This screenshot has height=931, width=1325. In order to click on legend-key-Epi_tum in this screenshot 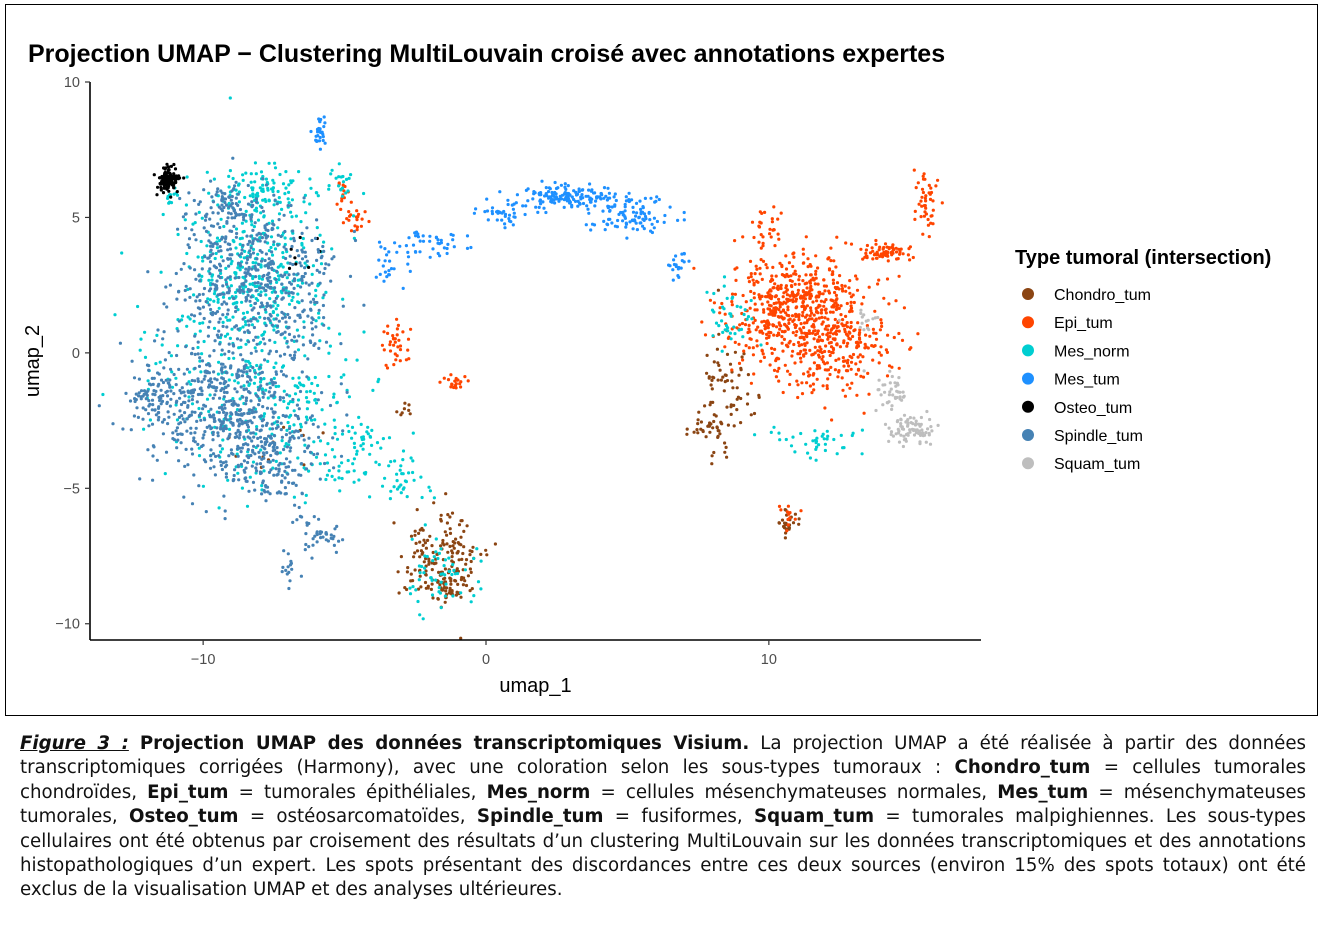, I will do `click(1028, 322)`.